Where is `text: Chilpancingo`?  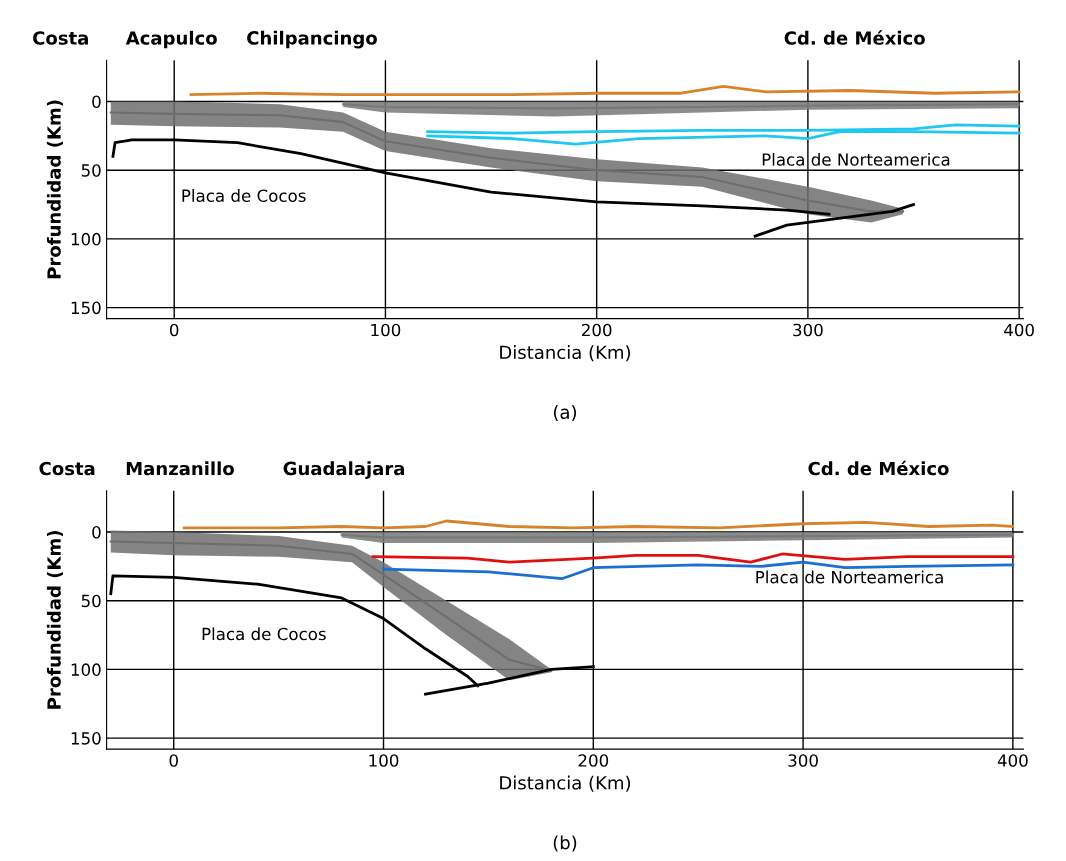 text: Chilpancingo is located at coordinates (312, 39).